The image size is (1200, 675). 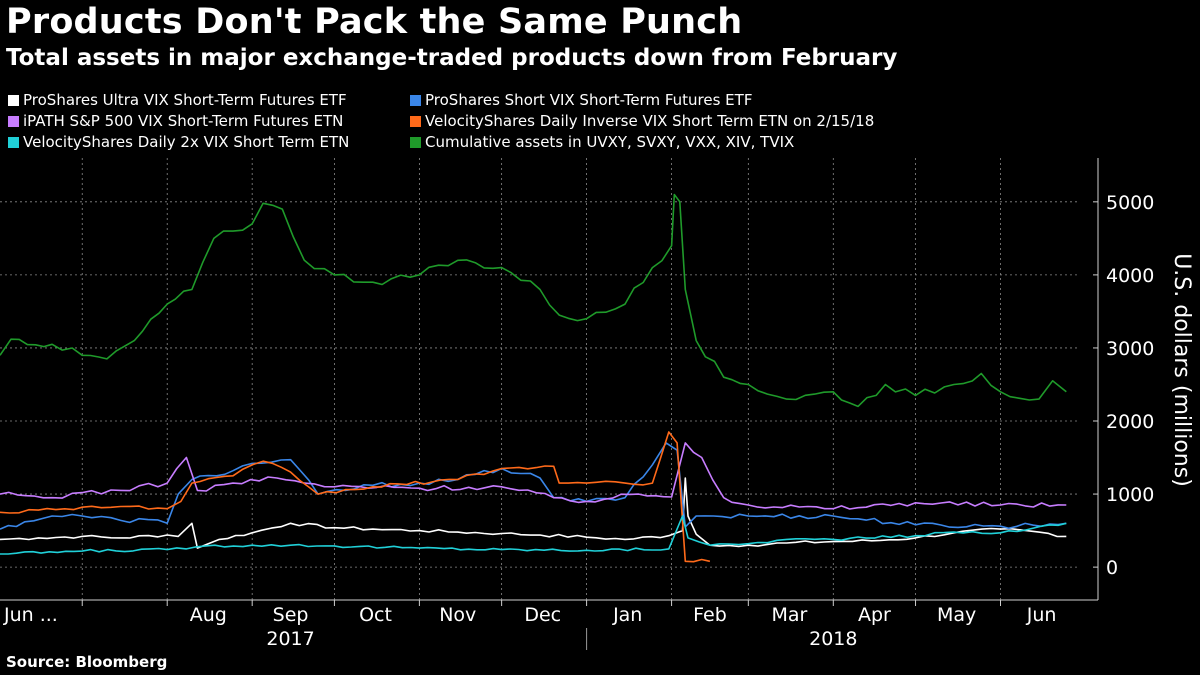 What do you see at coordinates (1181, 370) in the screenshot?
I see `y-axis-label: U.S. dollars (millions)` at bounding box center [1181, 370].